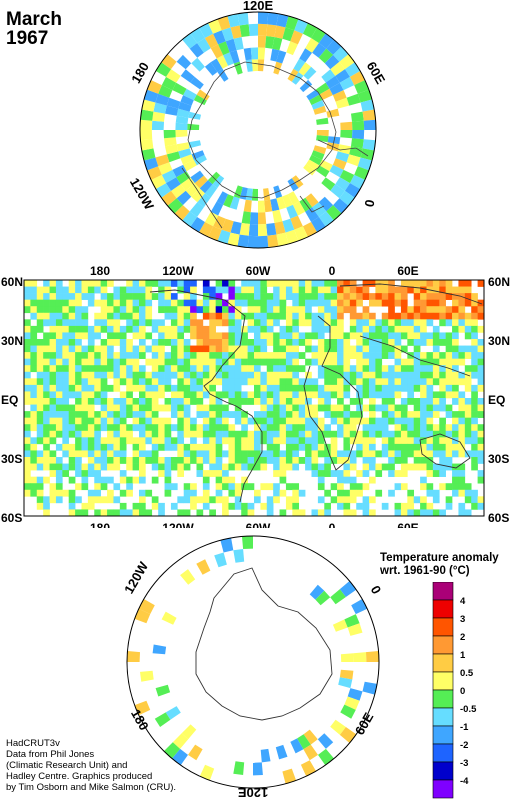  What do you see at coordinates (462, 637) in the screenshot?
I see `legend-tick-label: 2` at bounding box center [462, 637].